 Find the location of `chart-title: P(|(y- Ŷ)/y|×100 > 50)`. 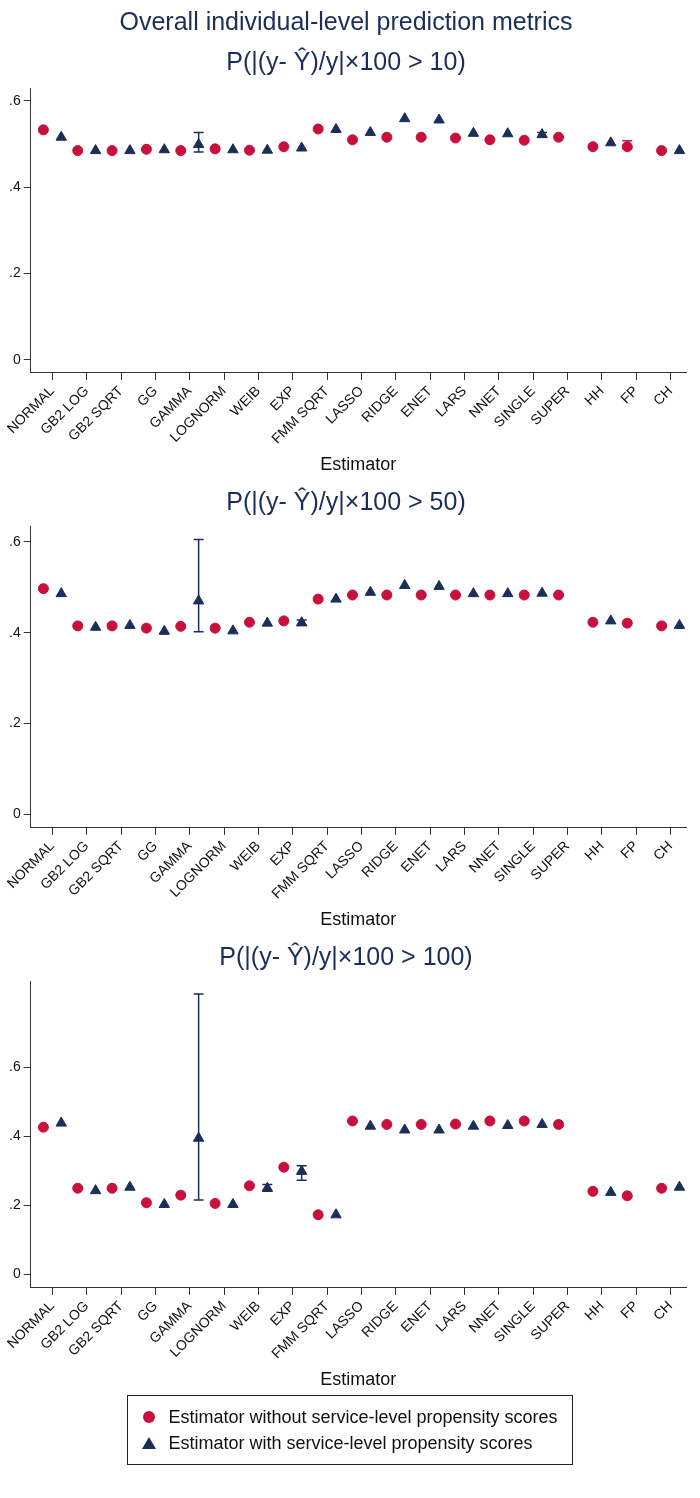

chart-title: P(|(y- Ŷ)/y|×100 > 50) is located at coordinates (346, 500).